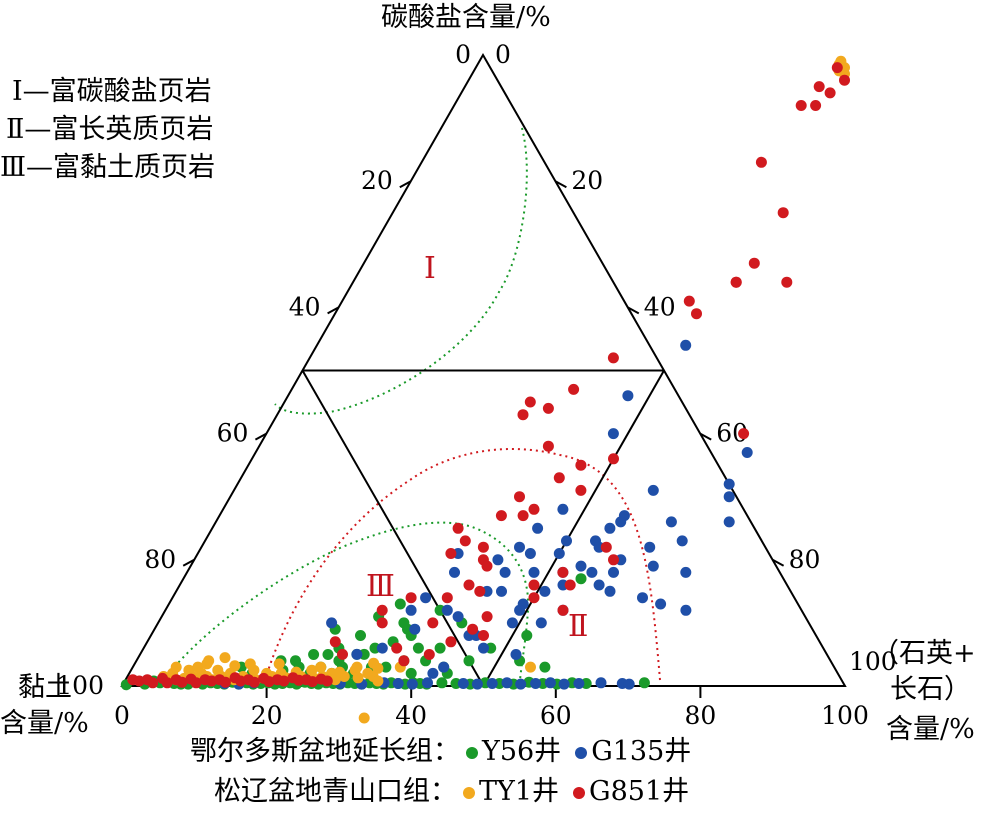 The height and width of the screenshot is (813, 1000). What do you see at coordinates (110, 129) in the screenshot?
I see `legend-class-II: Ⅱ—富长英质页岩` at bounding box center [110, 129].